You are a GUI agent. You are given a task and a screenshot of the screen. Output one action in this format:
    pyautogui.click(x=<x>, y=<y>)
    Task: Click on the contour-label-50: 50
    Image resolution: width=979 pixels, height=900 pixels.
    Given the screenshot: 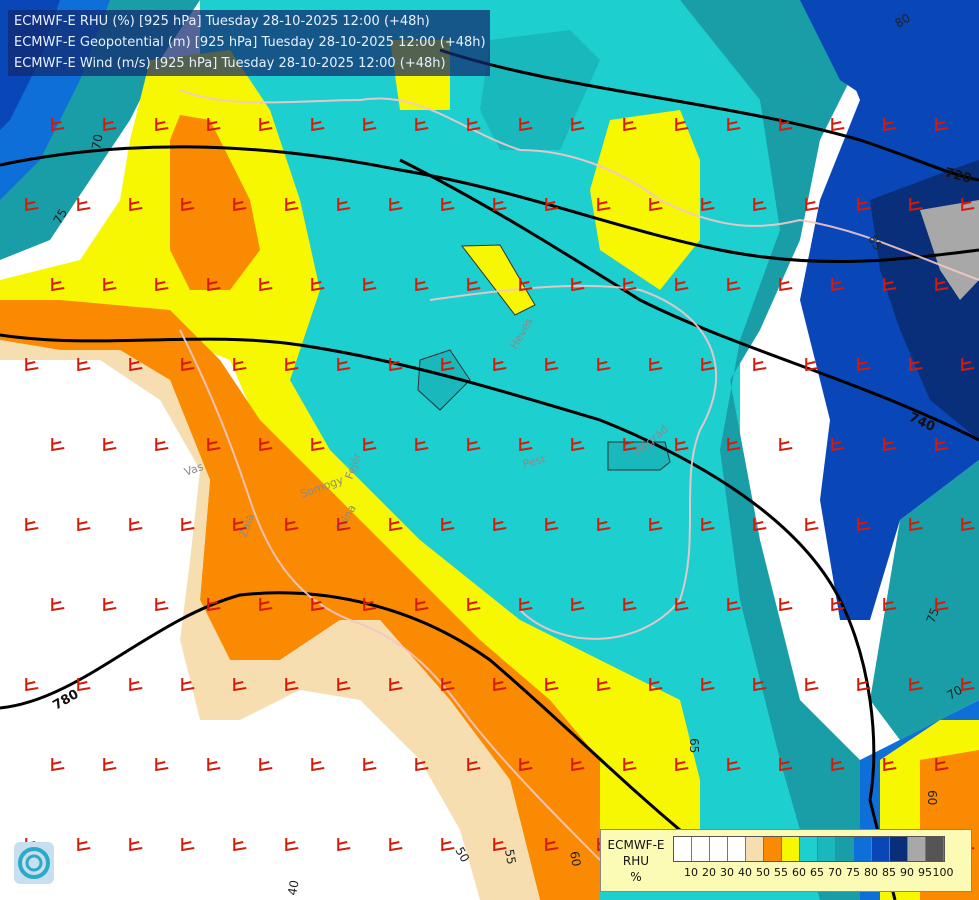 What is the action you would take?
    pyautogui.click(x=462, y=855)
    